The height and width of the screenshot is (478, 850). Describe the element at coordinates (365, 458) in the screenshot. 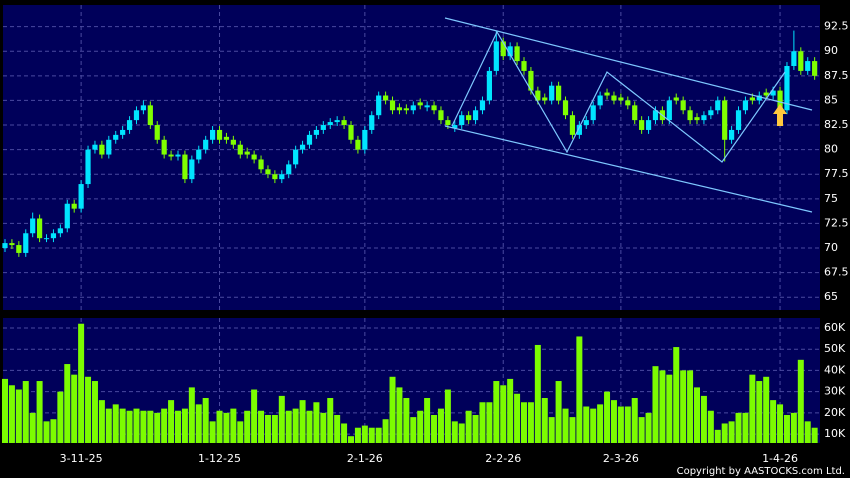

I see `x-tick-label: 2-1-26` at that location.